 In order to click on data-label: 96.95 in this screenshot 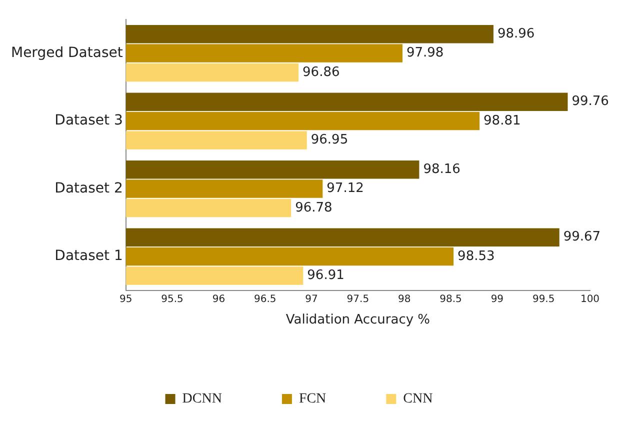, I will do `click(329, 140)`.